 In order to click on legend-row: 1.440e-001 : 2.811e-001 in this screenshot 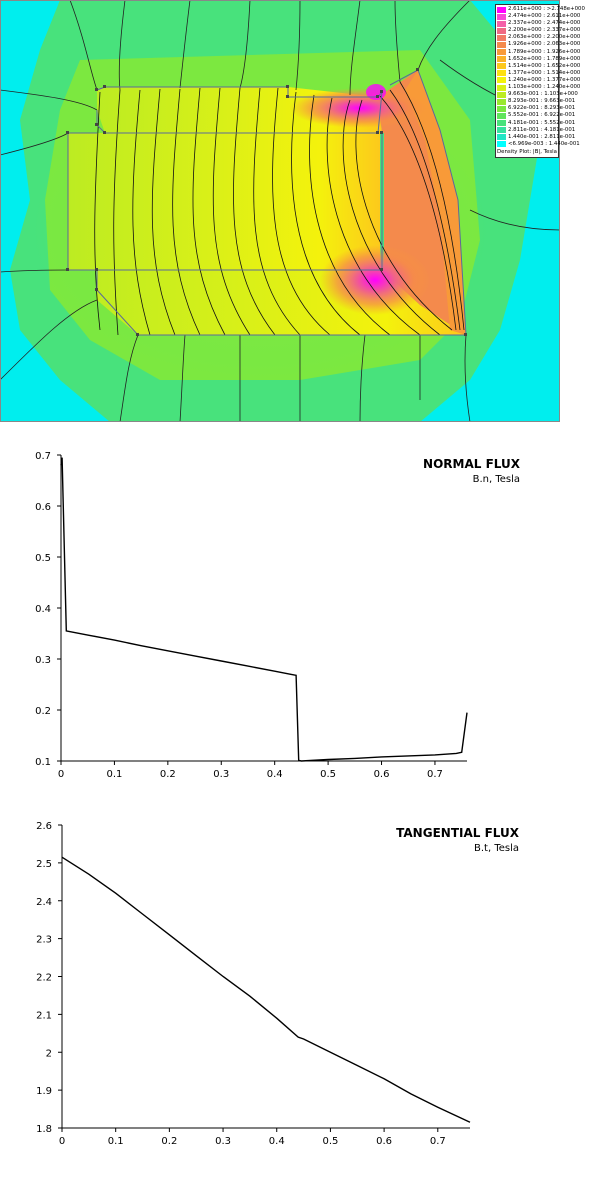, I will do `click(536, 137)`.